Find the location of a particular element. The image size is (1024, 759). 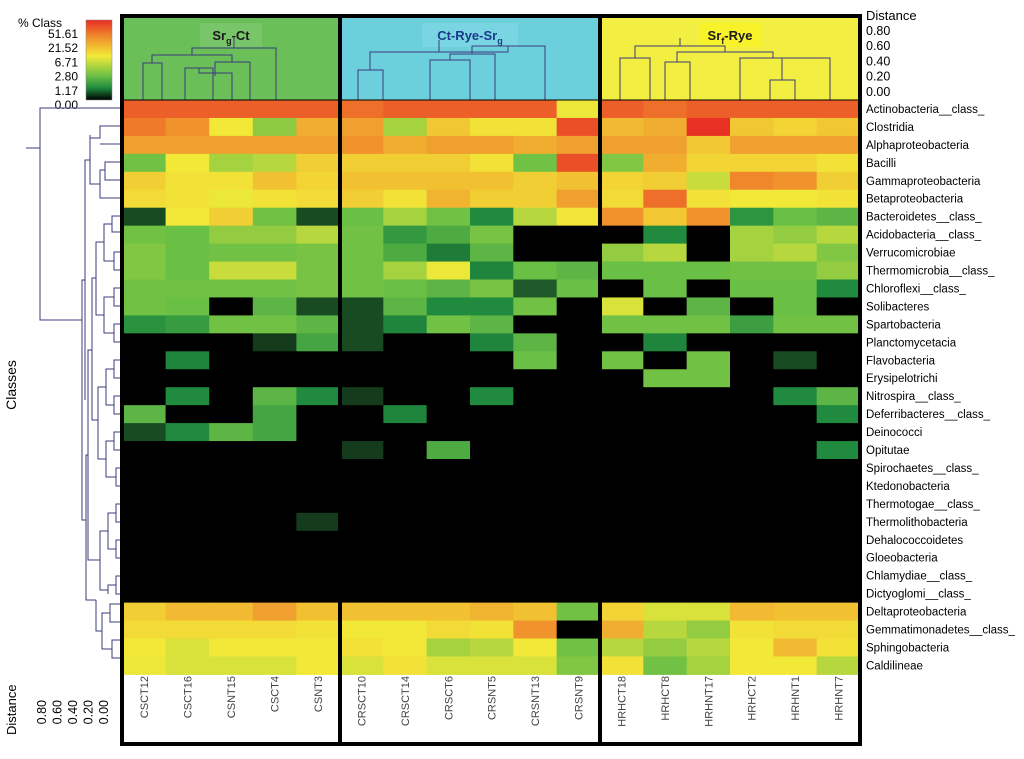

column-label: HRHCT2 is located at coordinates (753, 698).